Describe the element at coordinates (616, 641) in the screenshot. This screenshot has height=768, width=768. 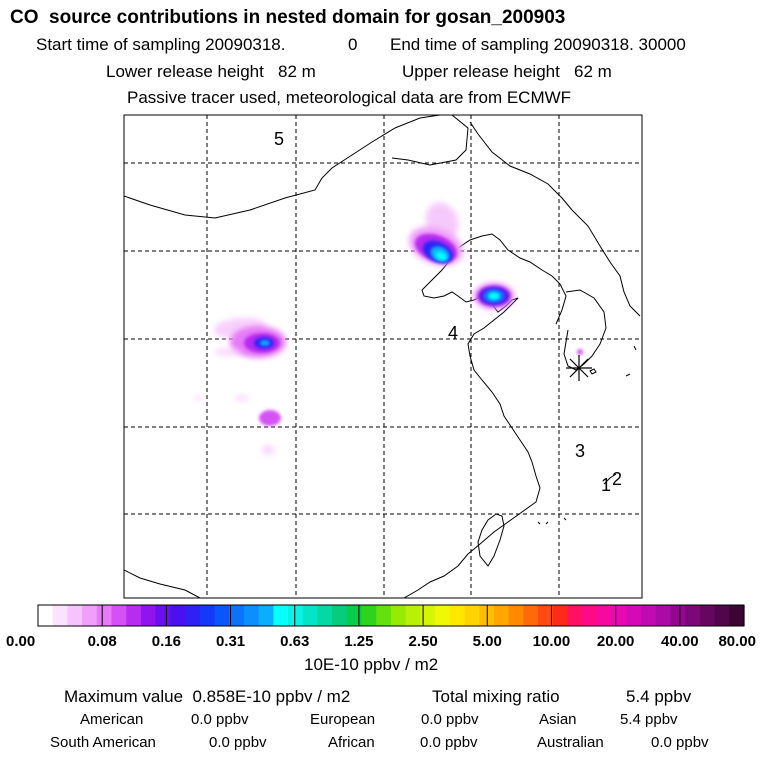
I see `colorbar-tick-label: 20.00` at that location.